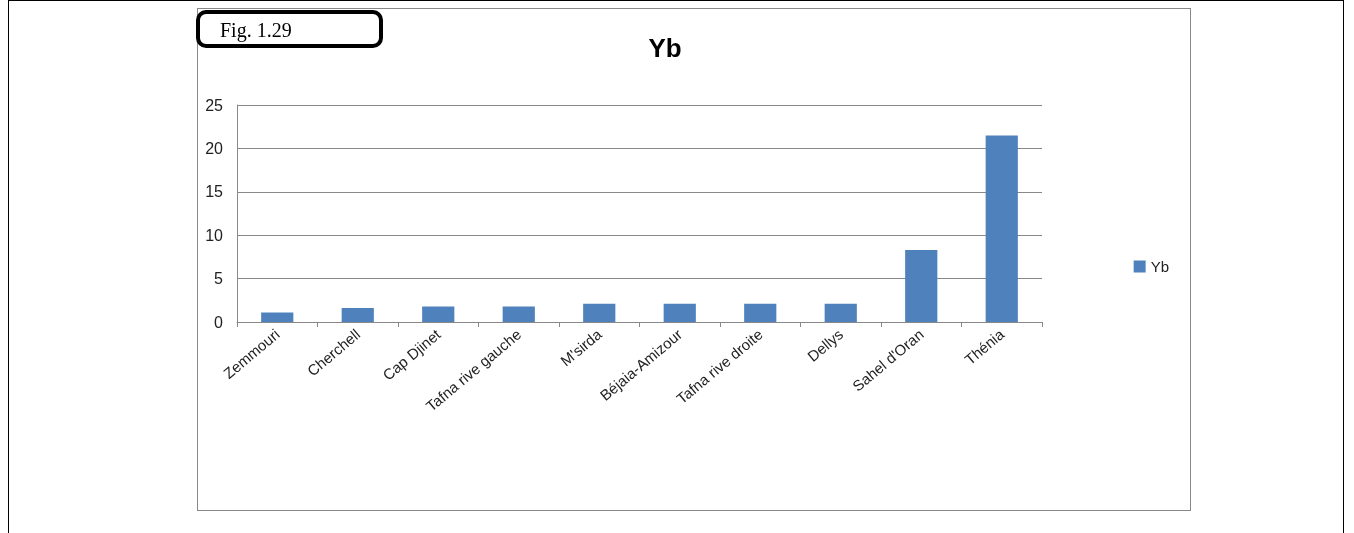 The image size is (1354, 533). What do you see at coordinates (219, 322) in the screenshot?
I see `y-tick-label: 0` at bounding box center [219, 322].